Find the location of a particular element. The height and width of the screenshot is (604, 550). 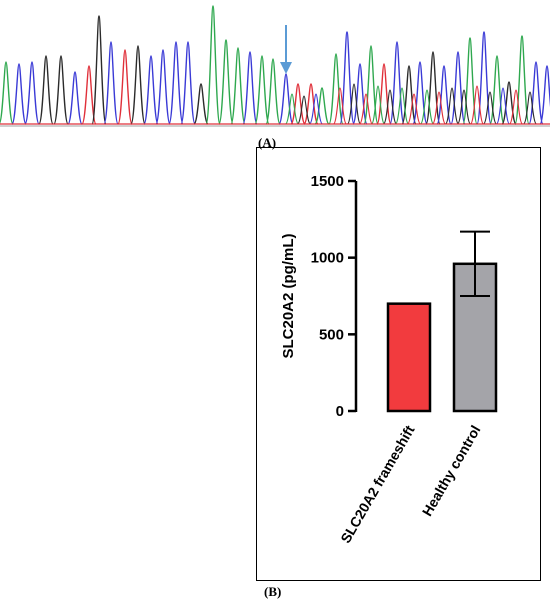

panel-a-label: (A) is located at coordinates (267, 142).